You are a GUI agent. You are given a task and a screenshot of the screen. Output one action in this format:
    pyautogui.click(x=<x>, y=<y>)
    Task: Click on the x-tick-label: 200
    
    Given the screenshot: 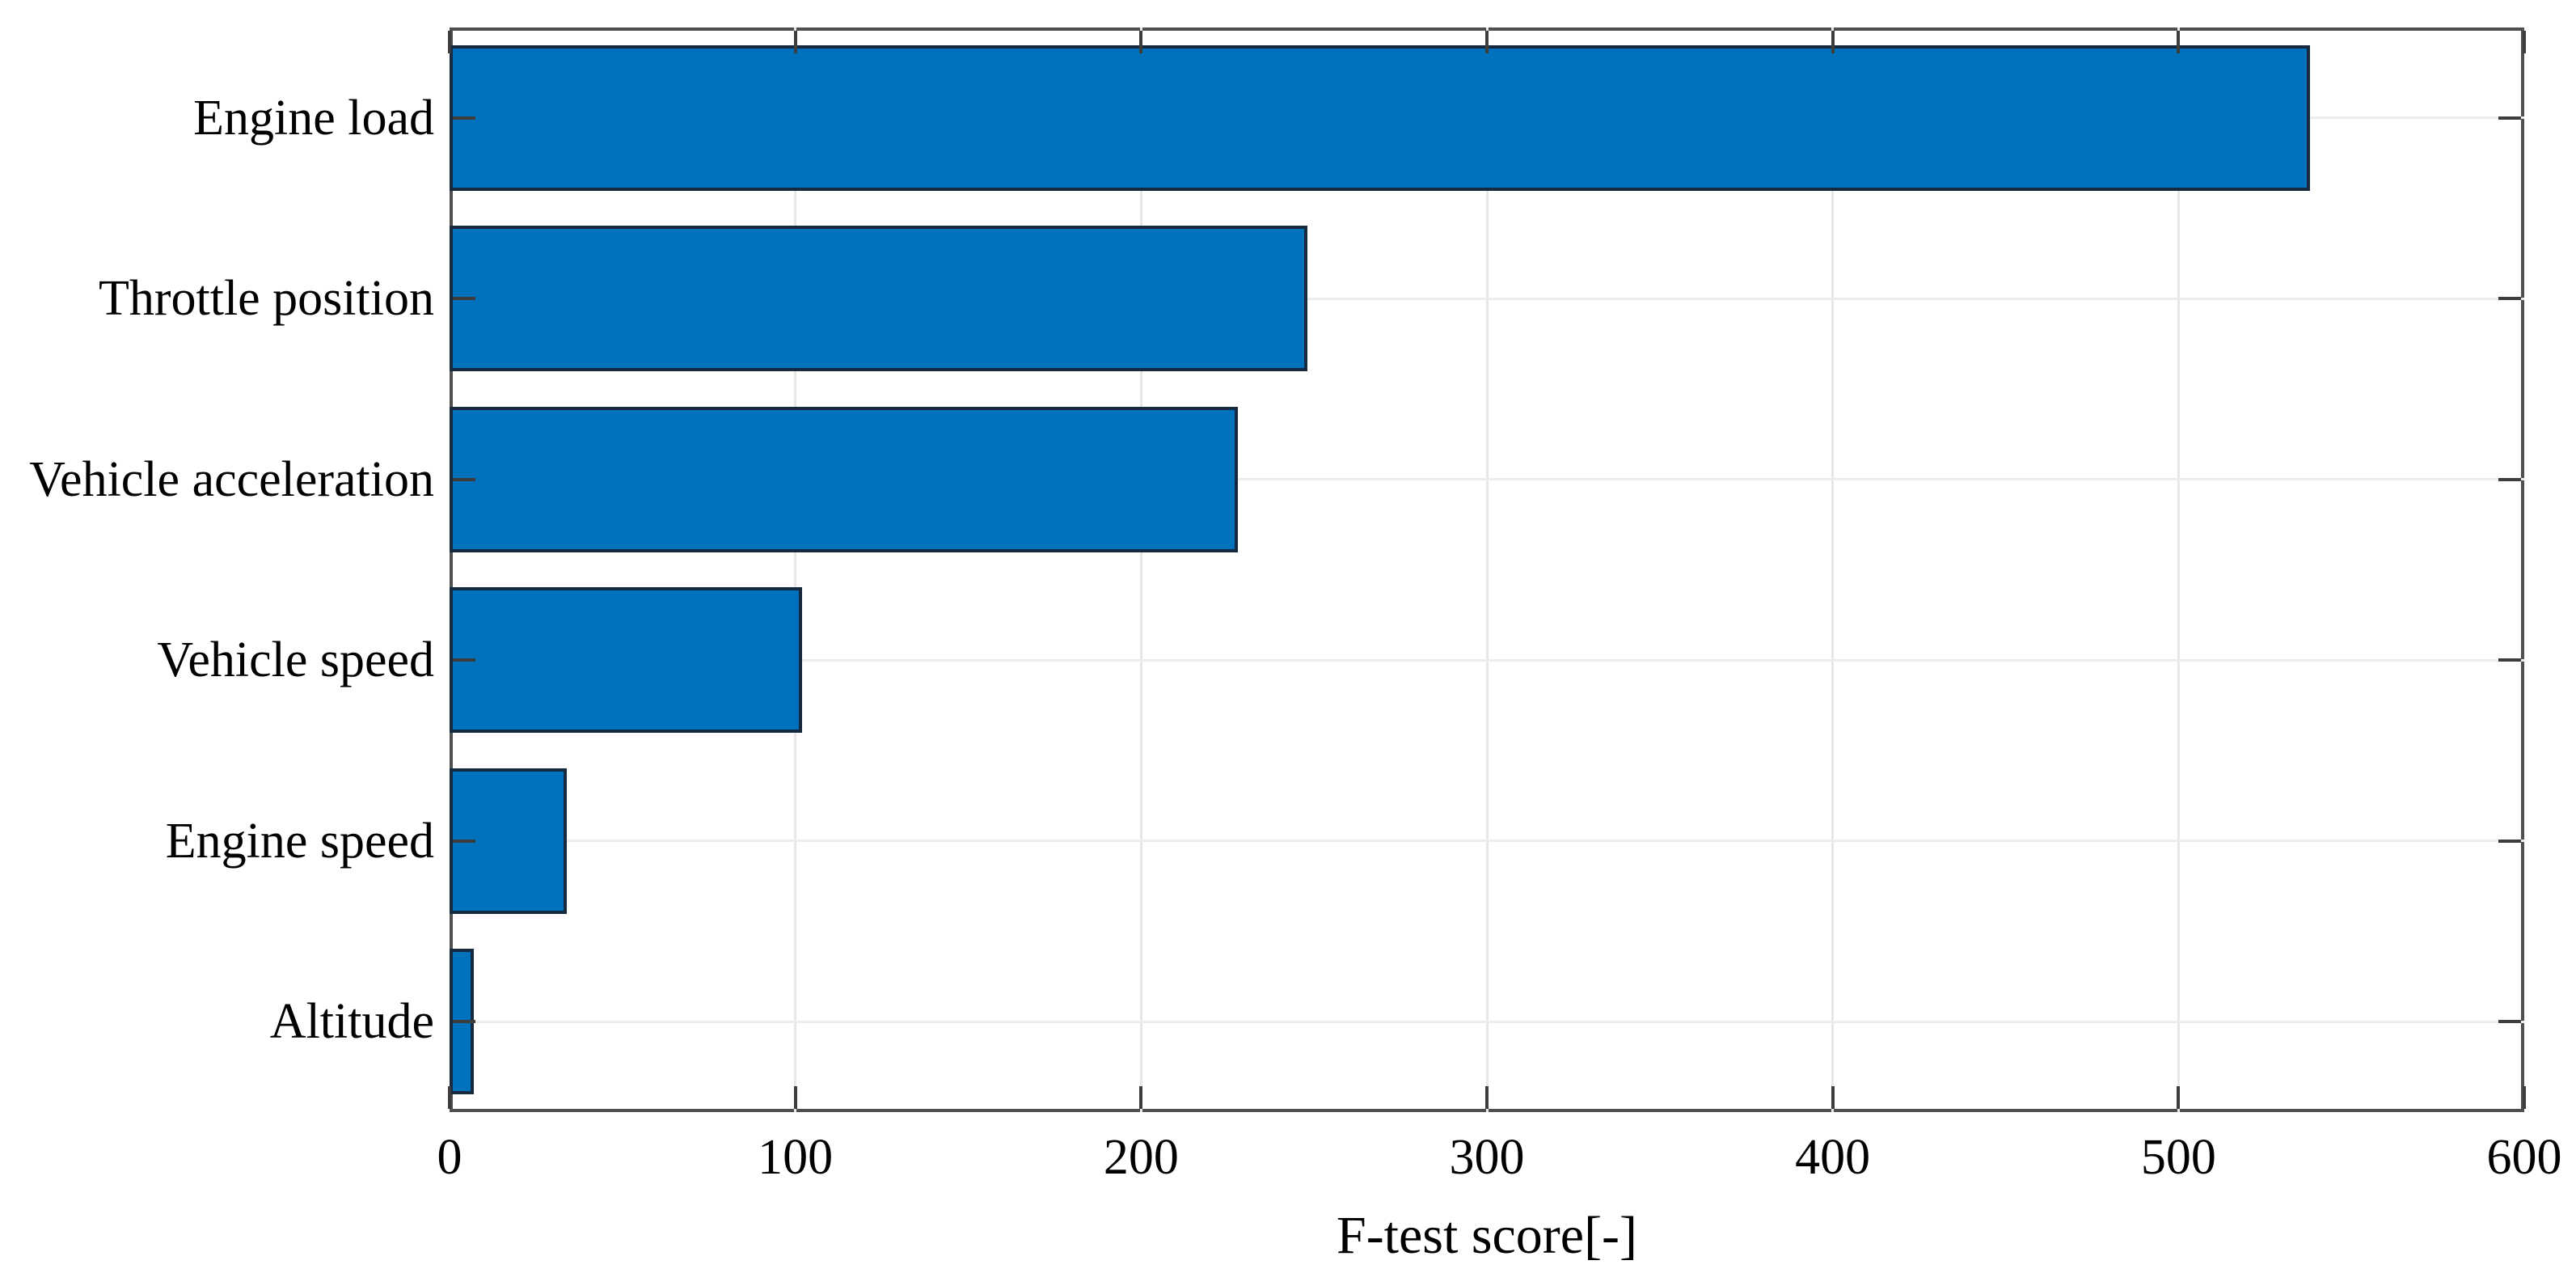 What is the action you would take?
    pyautogui.click(x=1141, y=1157)
    